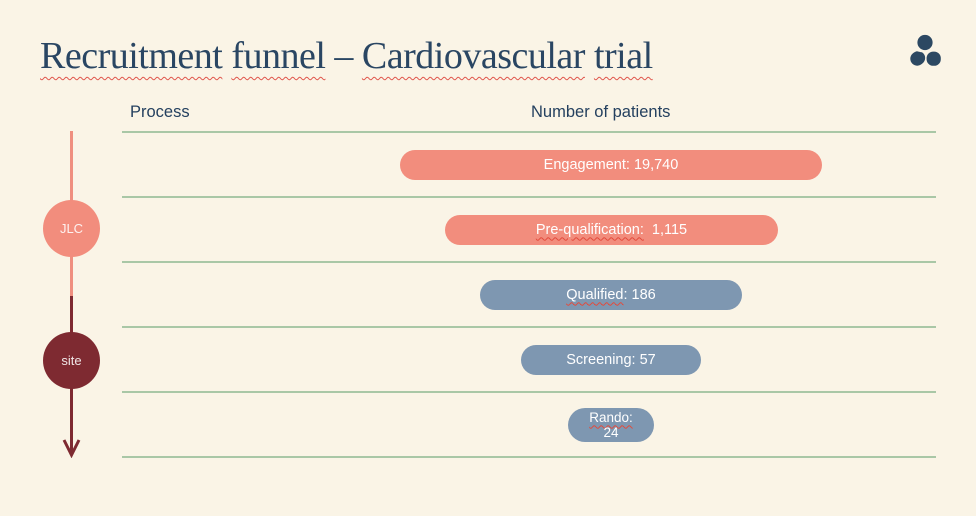  Describe the element at coordinates (623, 56) in the screenshot. I see `title-word: trial` at that location.